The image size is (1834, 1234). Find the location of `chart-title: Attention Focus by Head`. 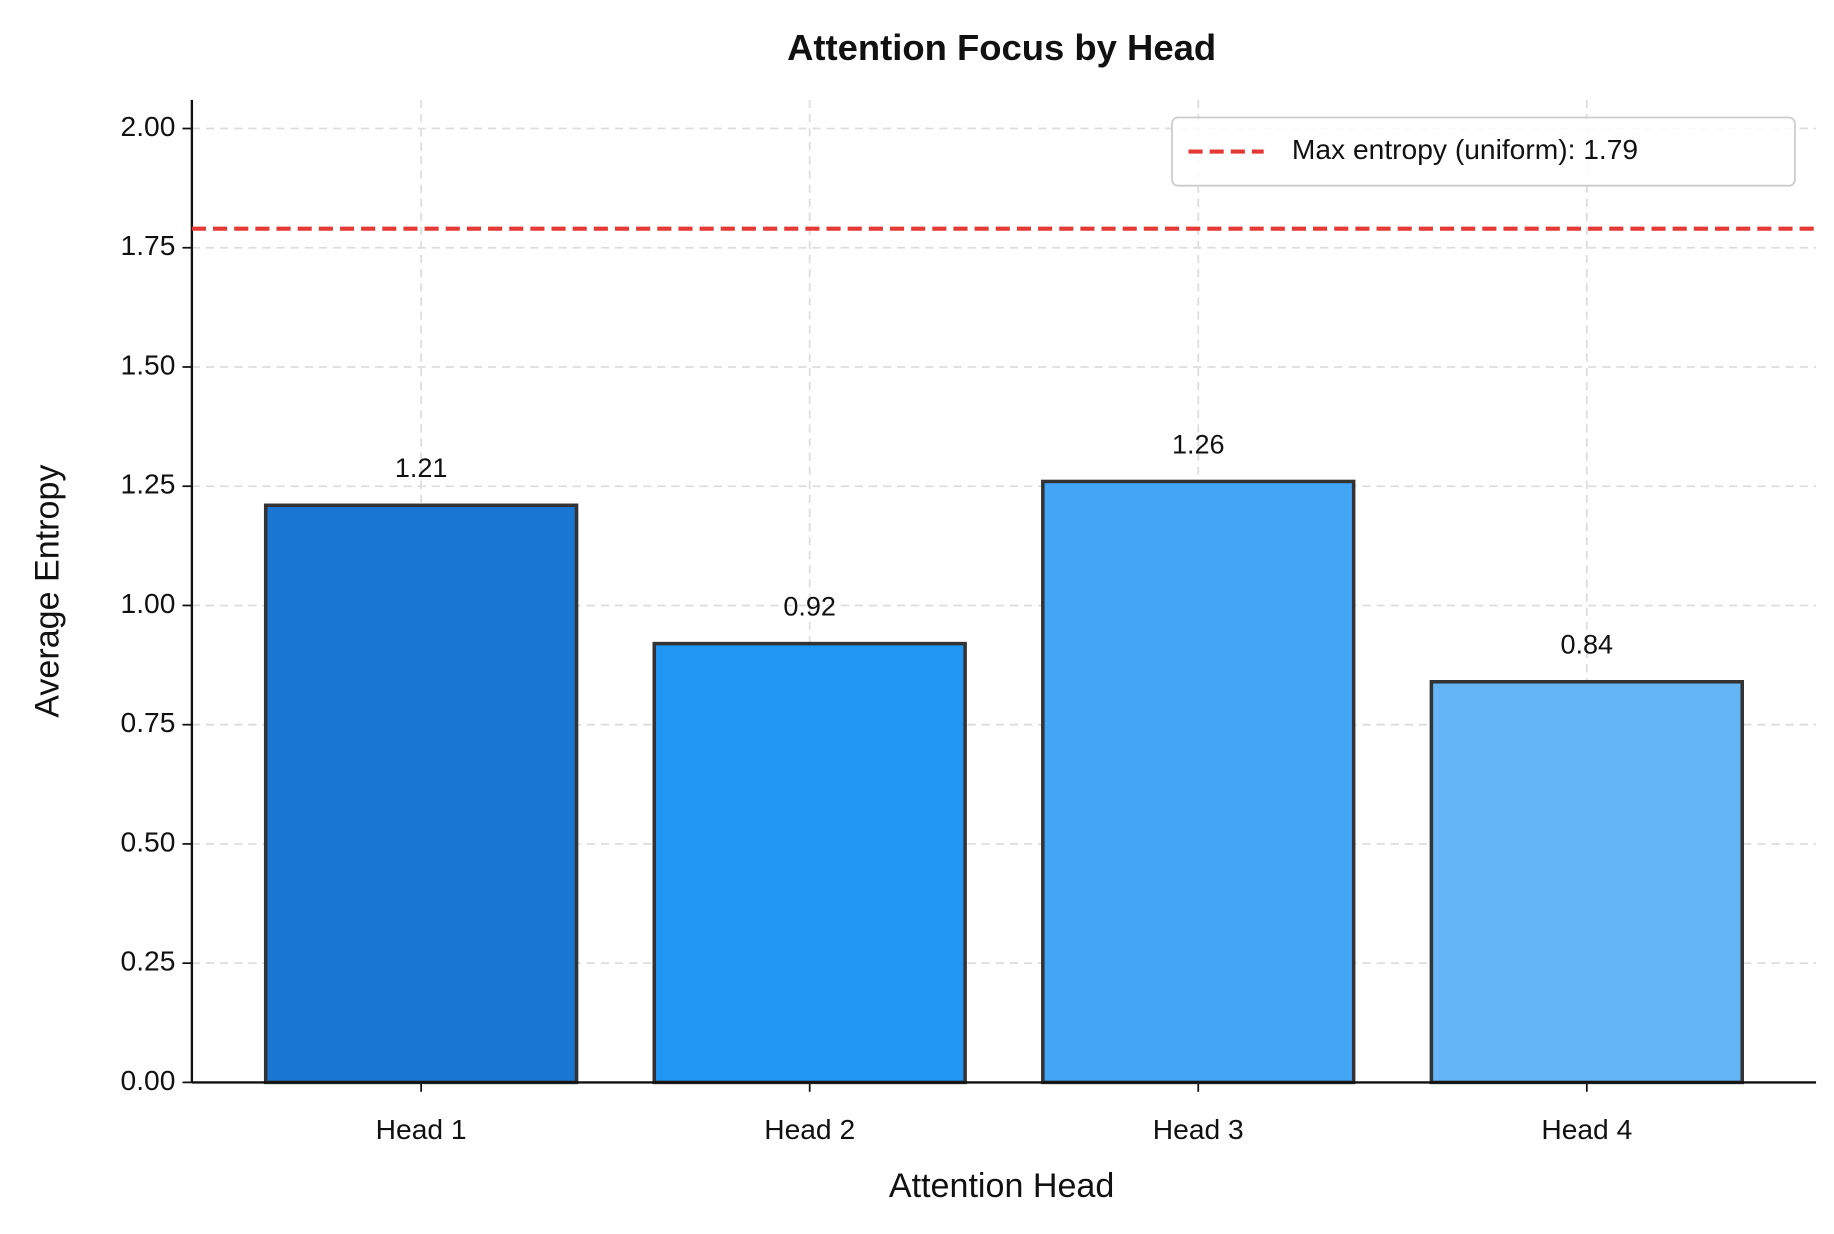

chart-title: Attention Focus by Head is located at coordinates (1001, 47).